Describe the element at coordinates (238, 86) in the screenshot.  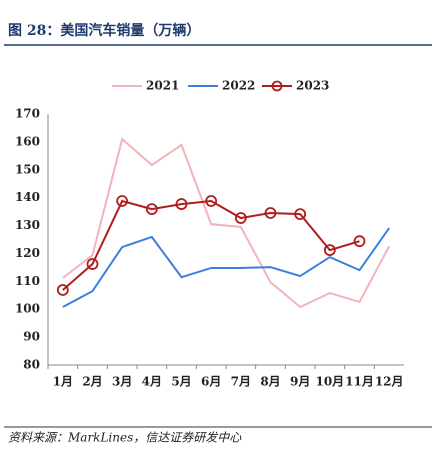
I see `legend-label: 2022` at that location.